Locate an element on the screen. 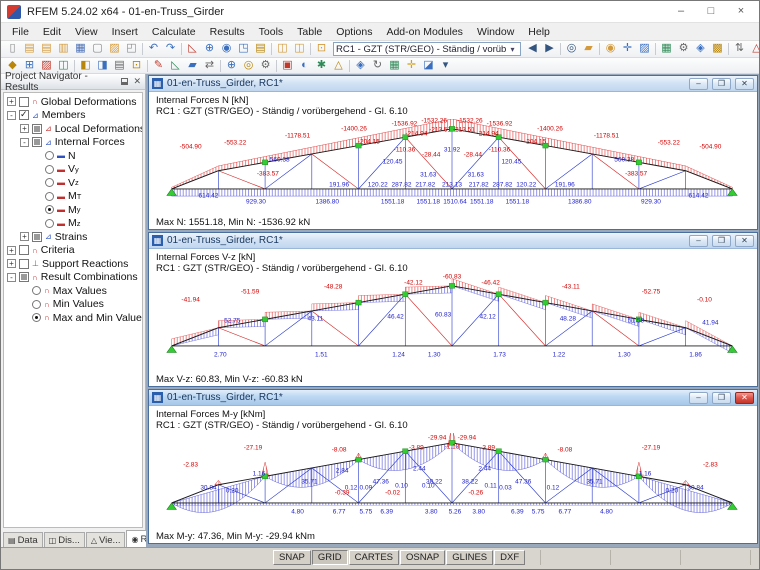  toolbar-icon: ▨ is located at coordinates (114, 48).